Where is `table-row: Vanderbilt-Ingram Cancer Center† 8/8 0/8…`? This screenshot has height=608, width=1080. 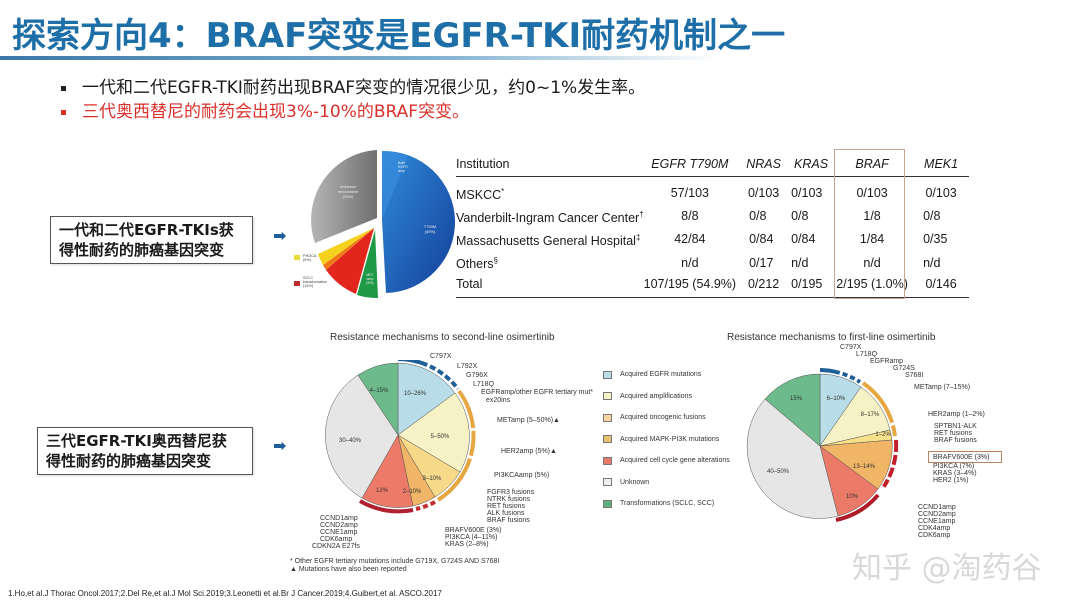
table-row: Vanderbilt-Ingram Cancer Center† 8/8 0/8… is located at coordinates (698, 217).